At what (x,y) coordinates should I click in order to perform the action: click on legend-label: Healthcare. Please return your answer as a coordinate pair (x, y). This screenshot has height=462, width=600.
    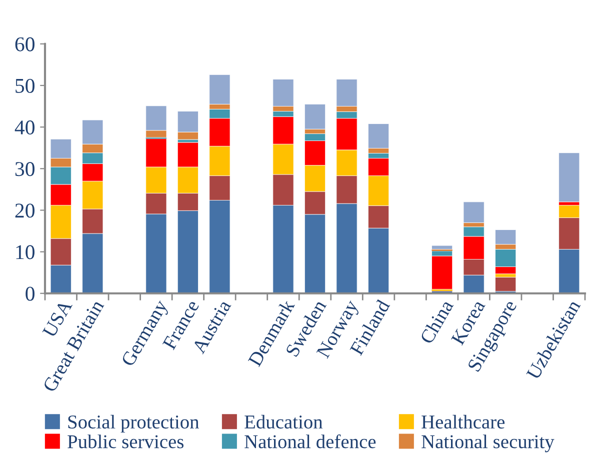
    Looking at the image, I should click on (463, 421).